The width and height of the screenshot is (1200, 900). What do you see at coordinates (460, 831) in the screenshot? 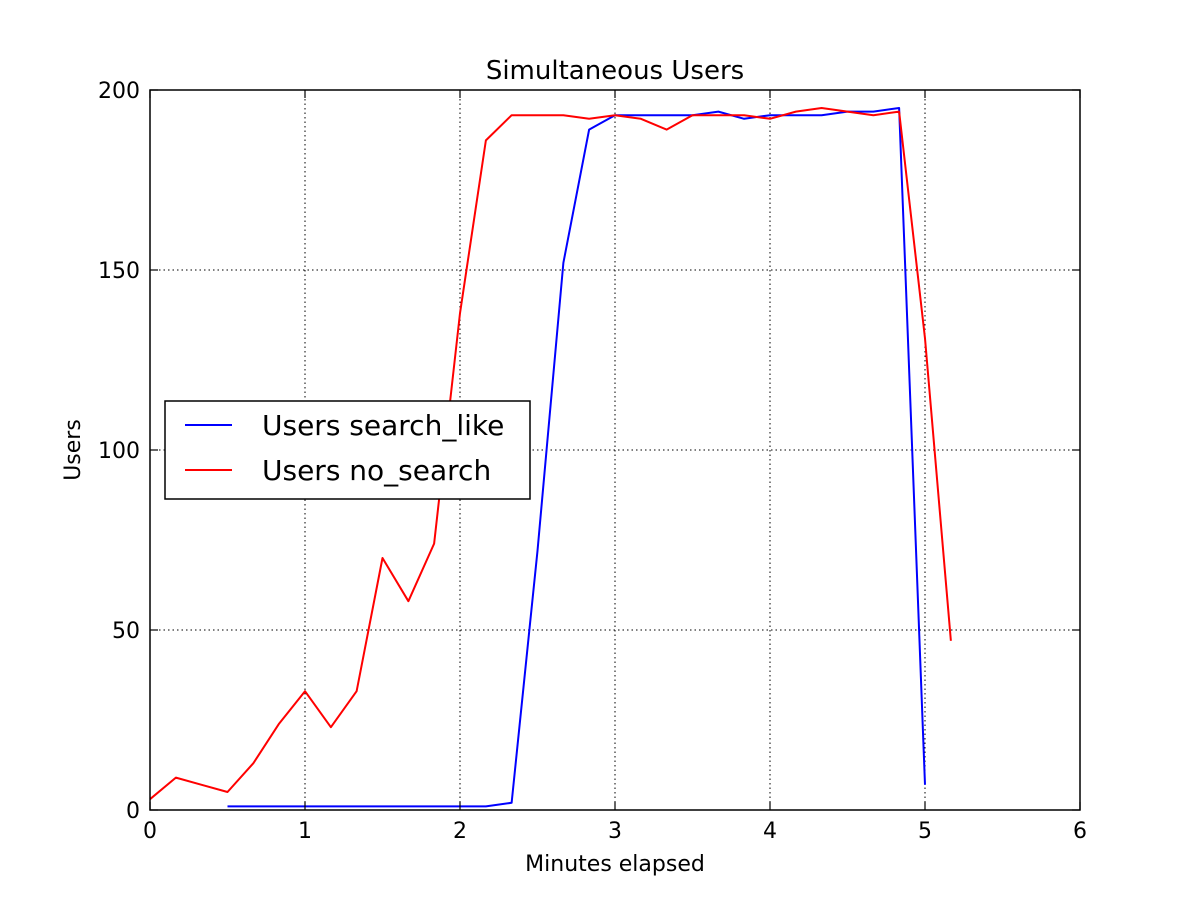
I see `x-tick-label: 2` at bounding box center [460, 831].